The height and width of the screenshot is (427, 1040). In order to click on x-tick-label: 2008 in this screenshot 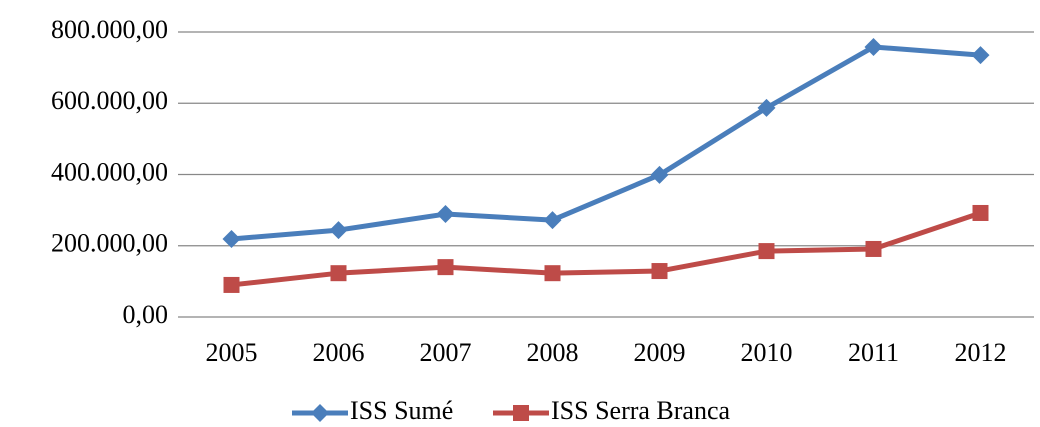, I will do `click(553, 352)`.